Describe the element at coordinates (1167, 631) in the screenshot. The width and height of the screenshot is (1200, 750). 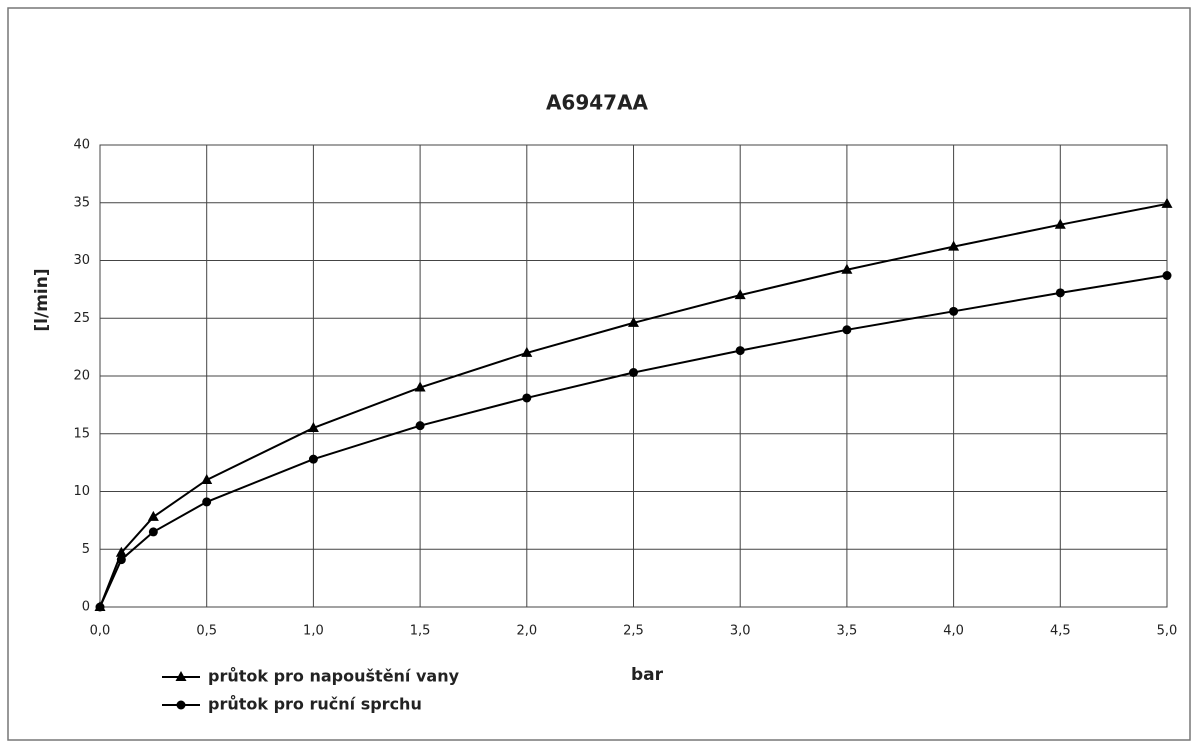
I see `x-tick-label: 5,0` at that location.